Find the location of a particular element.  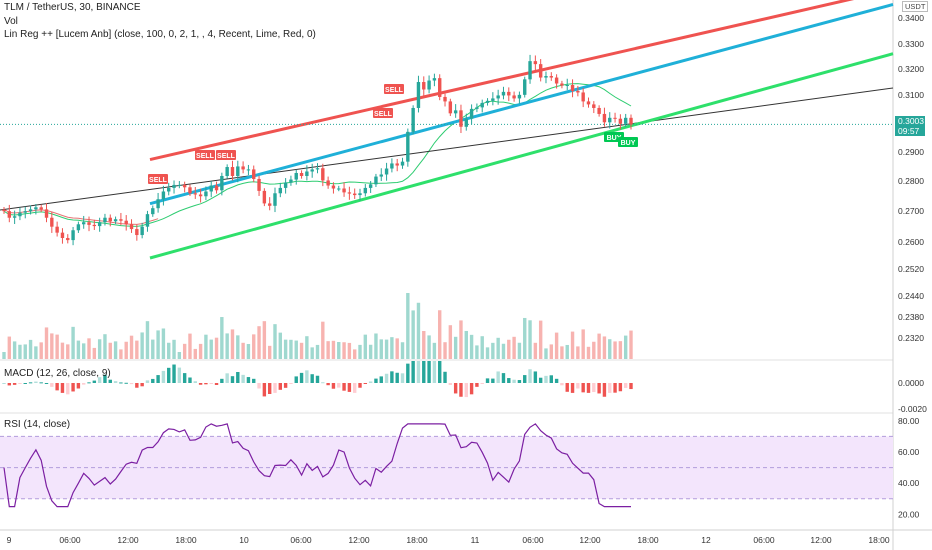

rsi-label: RSI (14, close) is located at coordinates (37, 424).